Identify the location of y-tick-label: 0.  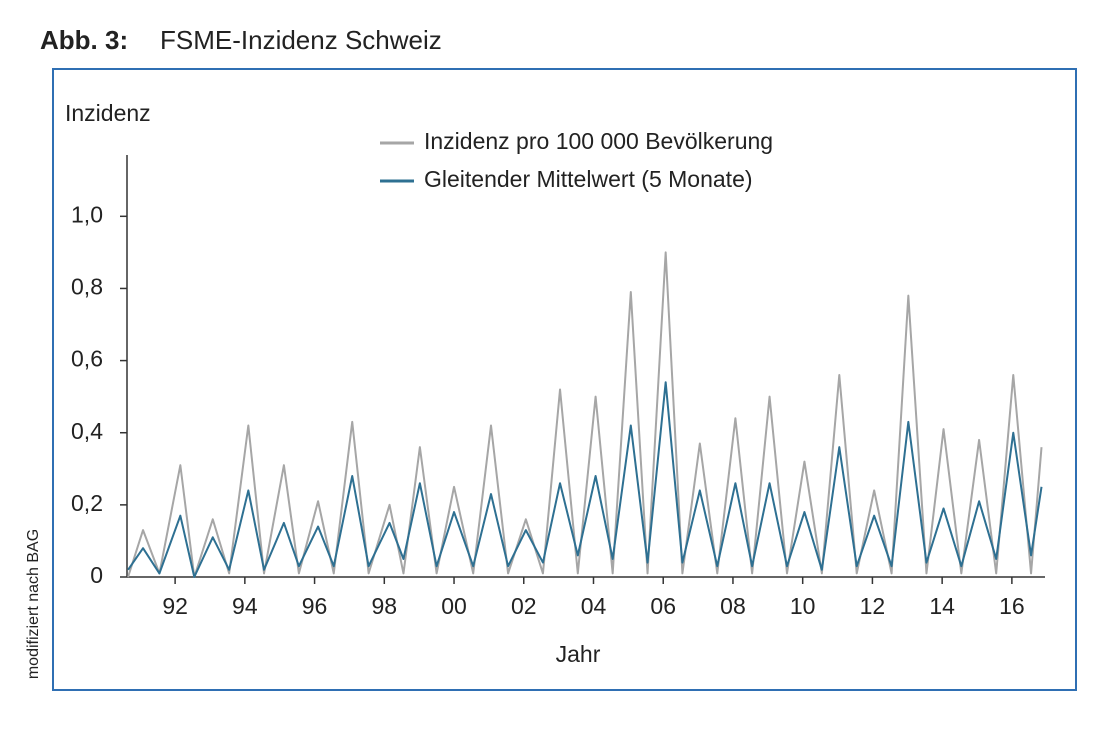
(96, 575).